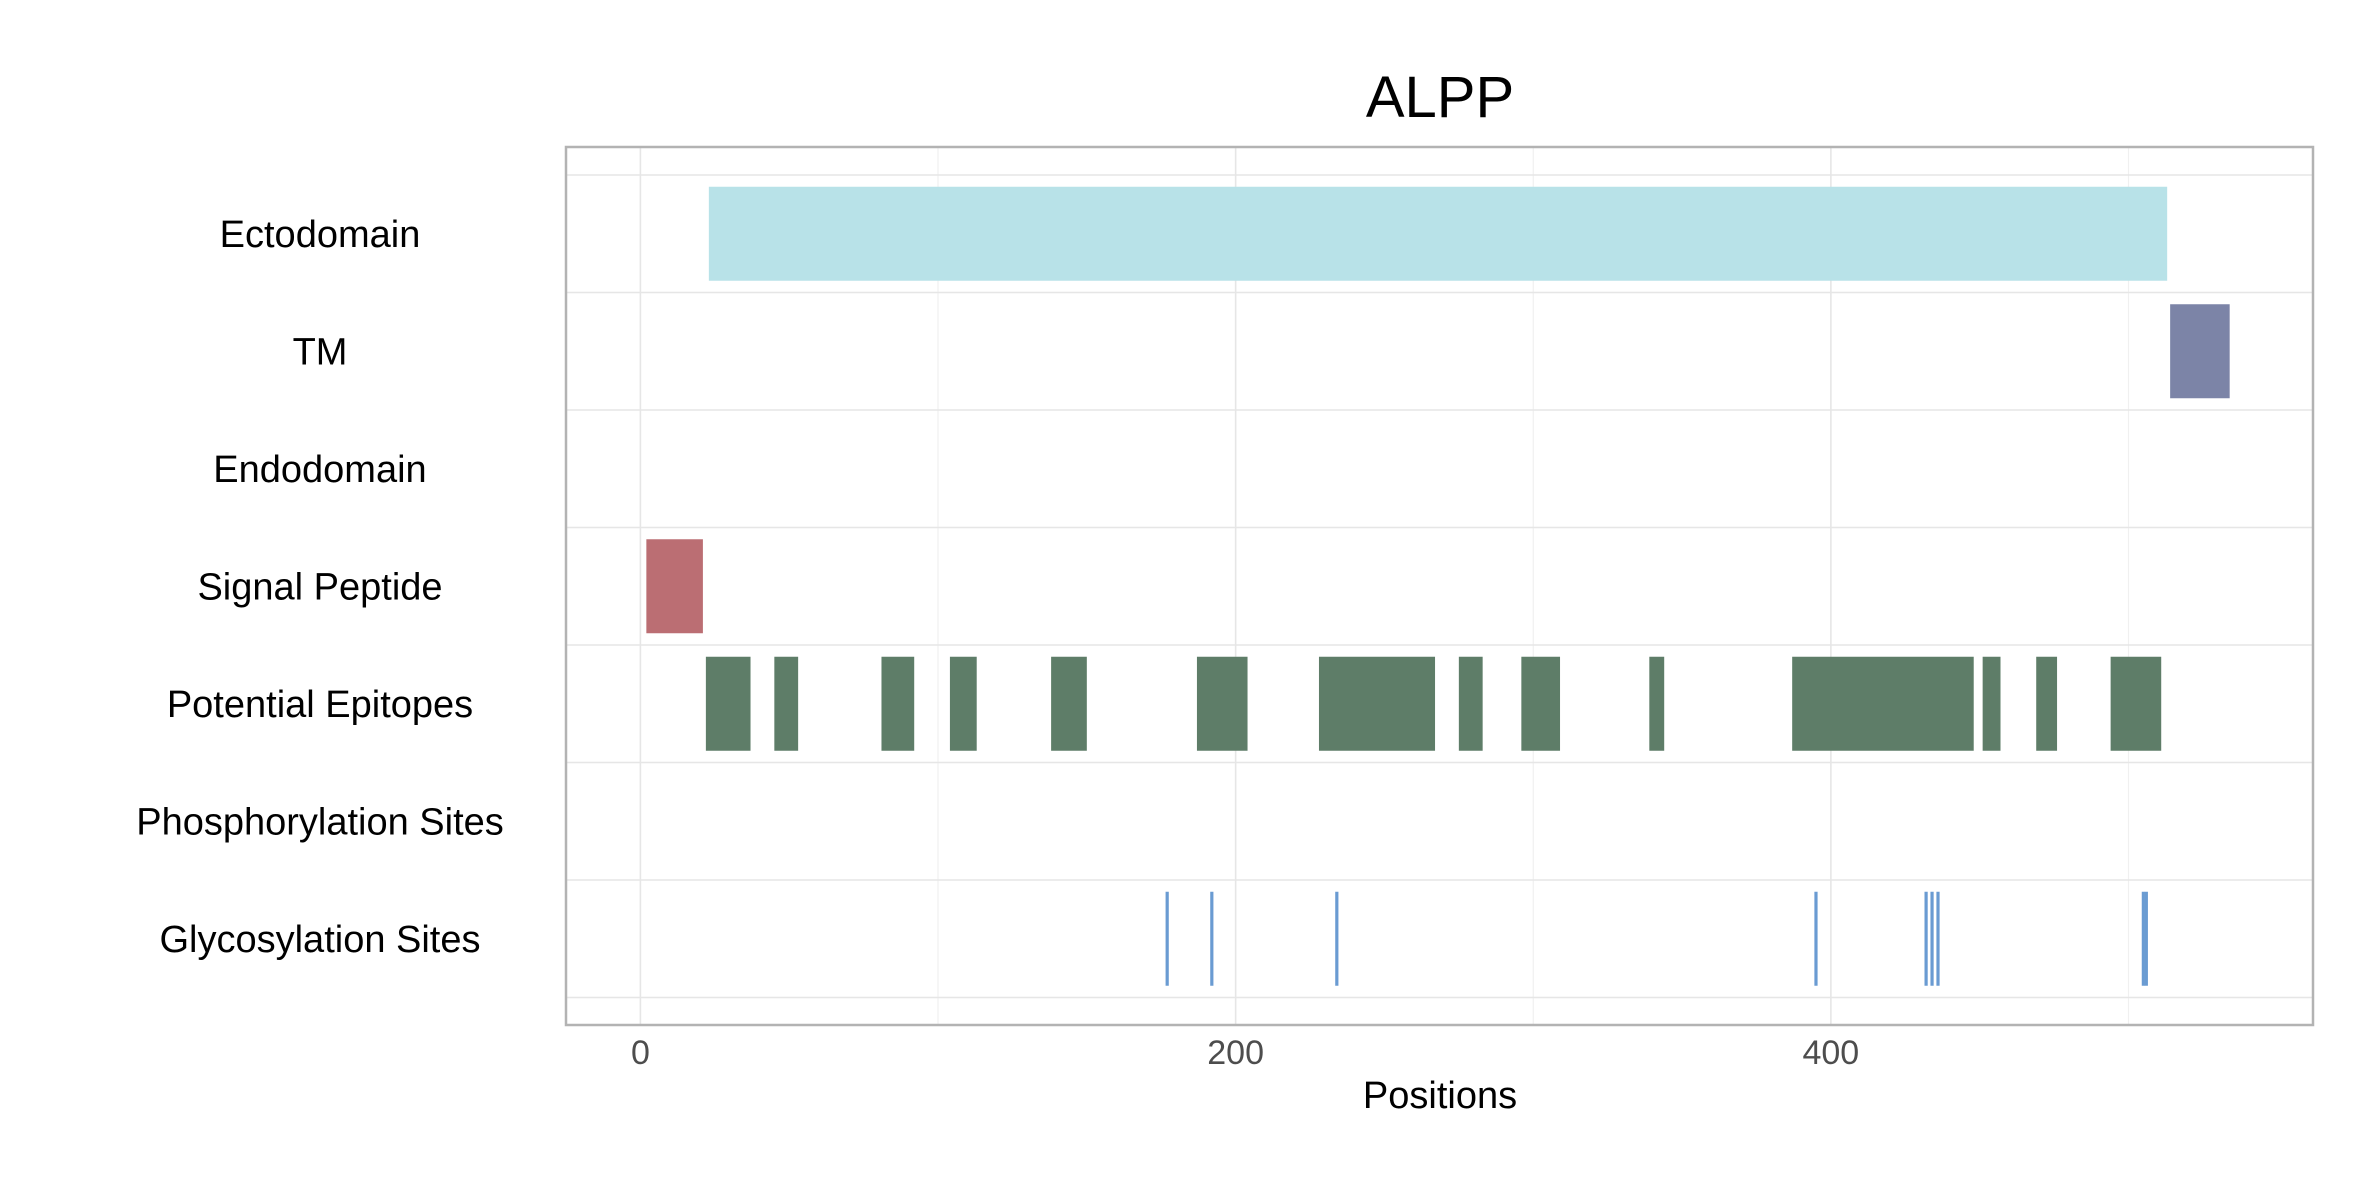 Image resolution: width=2361 pixels, height=1180 pixels. I want to click on row-label: Phosphorylation Sites, so click(320, 822).